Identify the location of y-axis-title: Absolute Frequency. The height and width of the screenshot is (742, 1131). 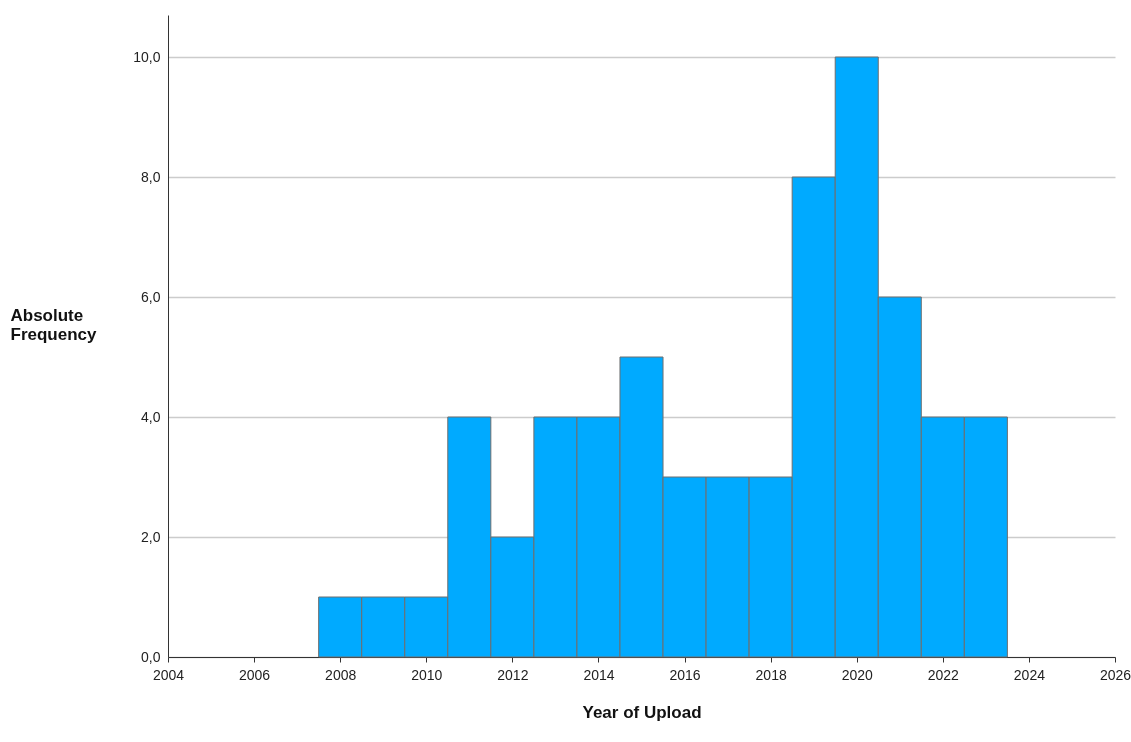
(54, 324).